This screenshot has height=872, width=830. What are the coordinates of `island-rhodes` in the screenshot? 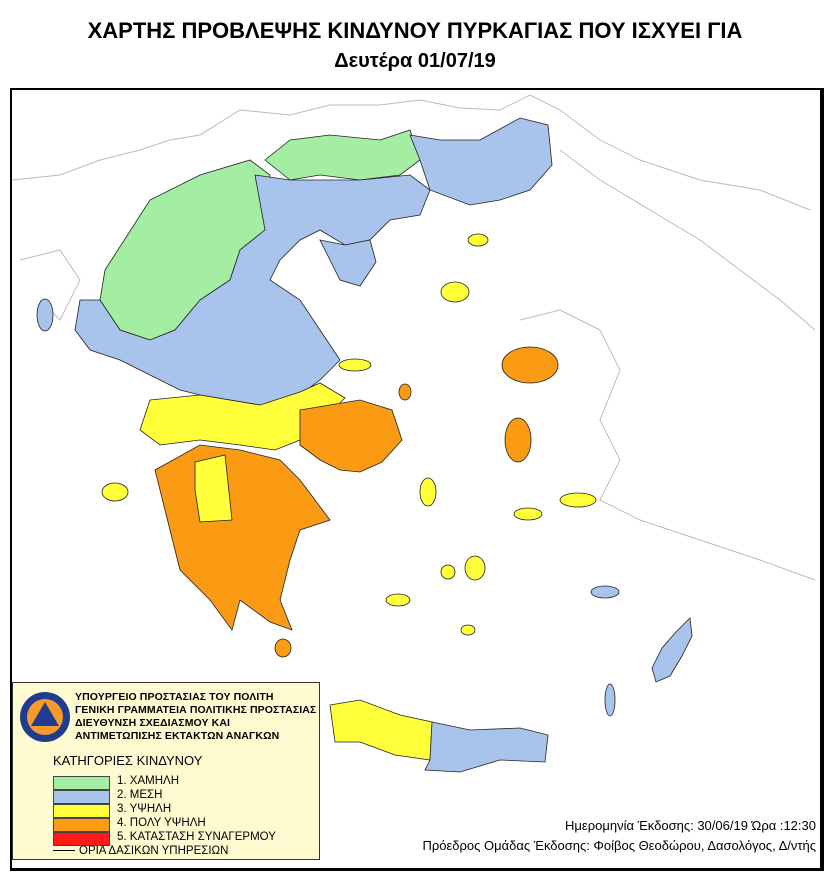 It's located at (672, 650).